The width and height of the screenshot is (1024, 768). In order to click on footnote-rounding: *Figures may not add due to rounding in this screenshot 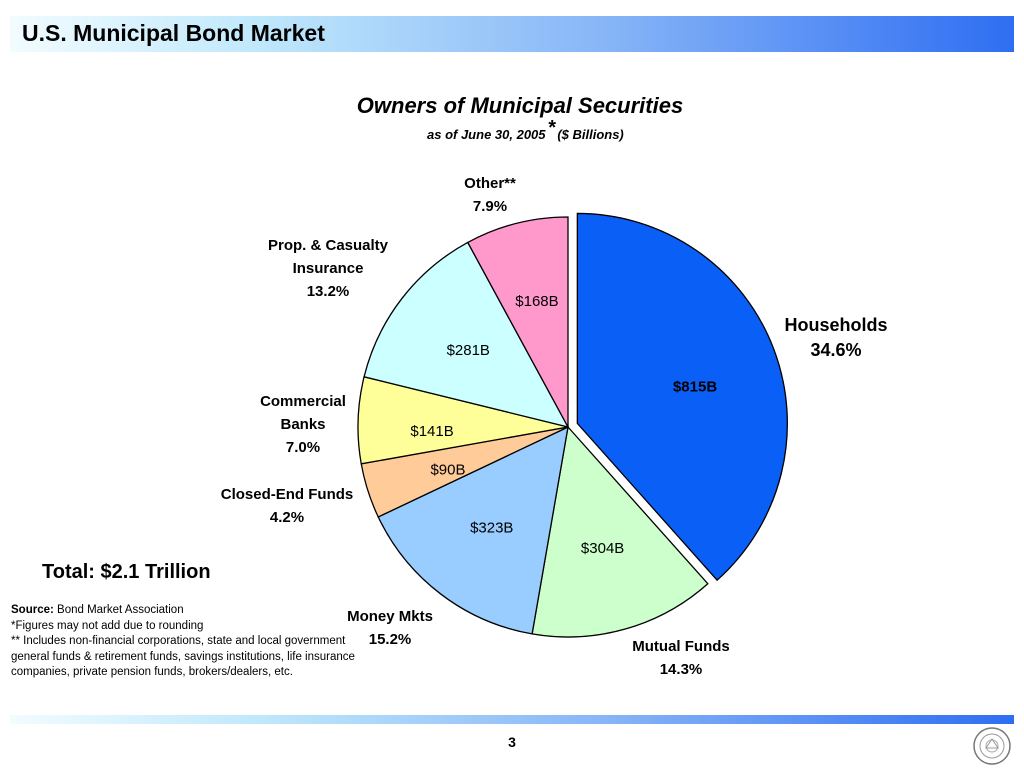, I will do `click(107, 625)`.